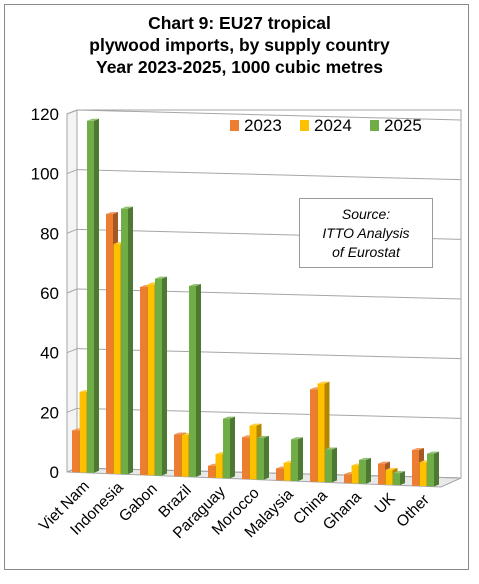 This screenshot has height=584, width=479. Describe the element at coordinates (195, 380) in the screenshot. I see `bar-2025-brazil` at that location.